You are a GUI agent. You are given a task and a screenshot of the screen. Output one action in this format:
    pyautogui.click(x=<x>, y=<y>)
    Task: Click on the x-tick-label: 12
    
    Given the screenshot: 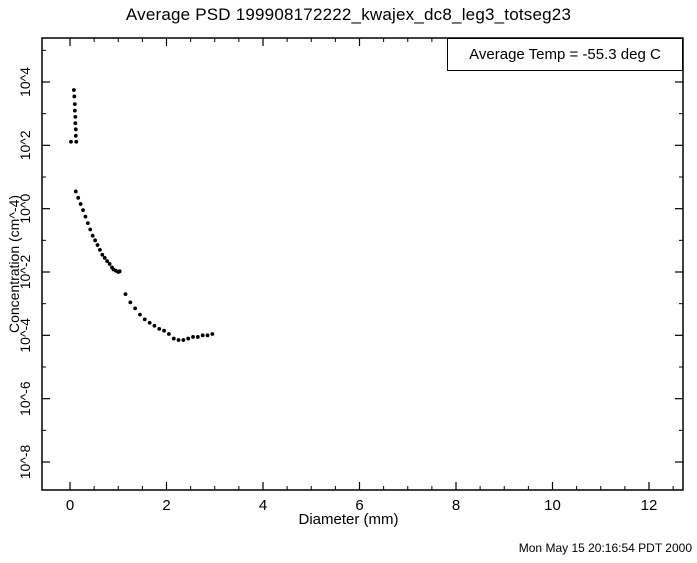 What is the action you would take?
    pyautogui.click(x=649, y=505)
    